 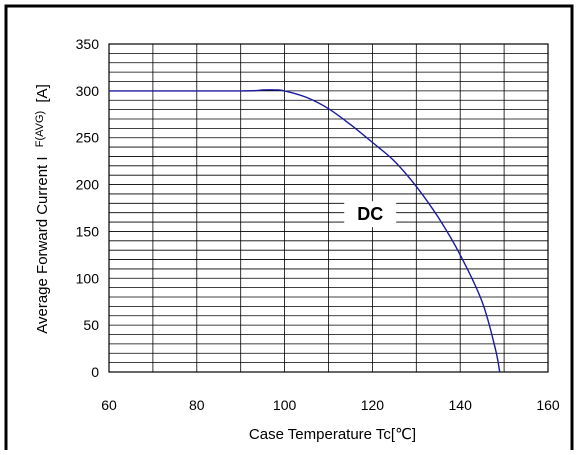 What do you see at coordinates (548, 405) in the screenshot?
I see `x-tick-label: 160` at bounding box center [548, 405].